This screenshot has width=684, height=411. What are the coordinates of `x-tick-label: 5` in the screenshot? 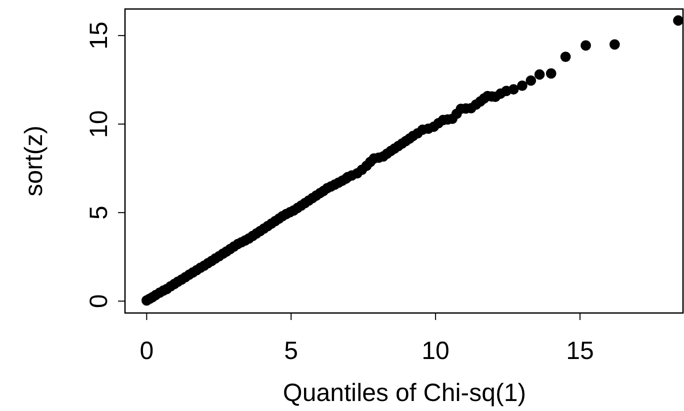 It's located at (291, 351).